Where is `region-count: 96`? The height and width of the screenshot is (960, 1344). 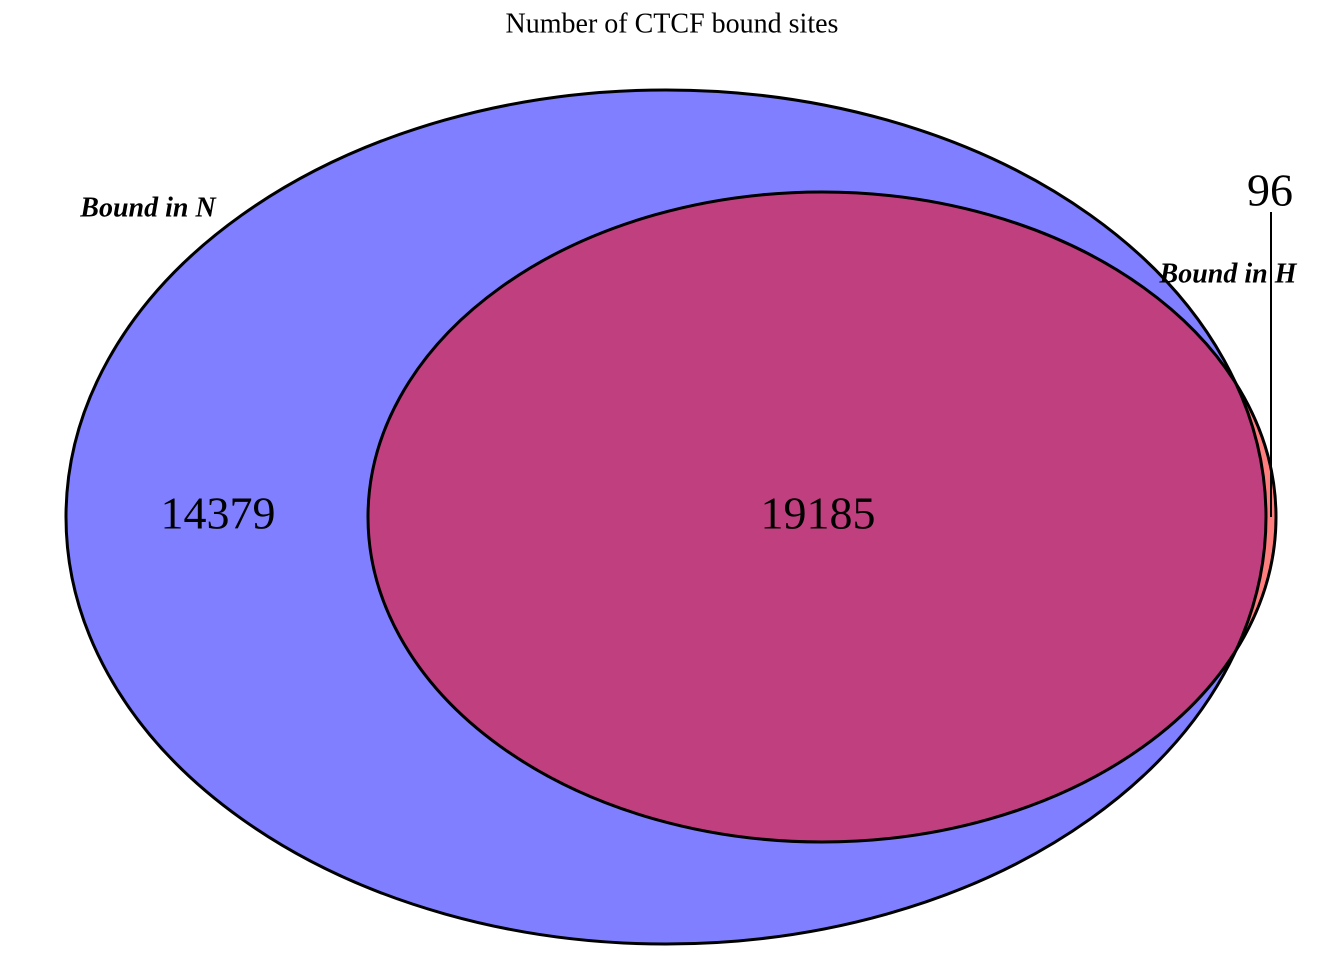
region-count: 96 is located at coordinates (1270, 190).